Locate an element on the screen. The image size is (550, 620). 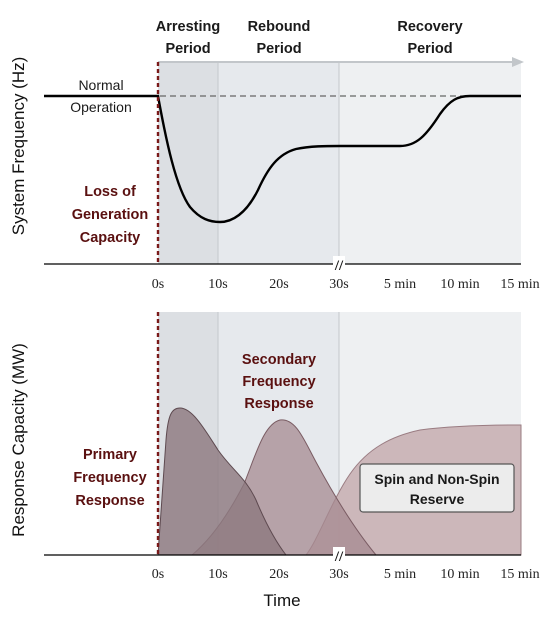
bottom-axis-break: // is located at coordinates (339, 556).